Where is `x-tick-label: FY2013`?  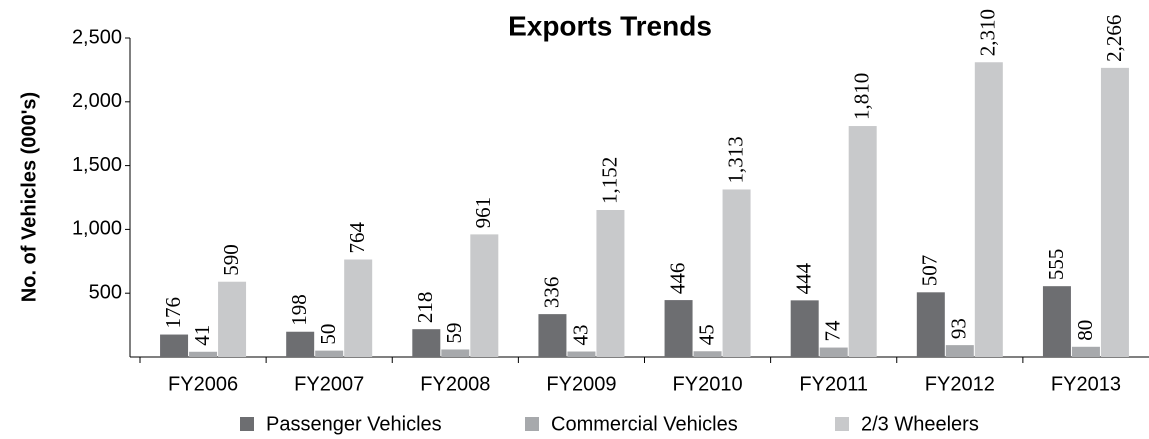
x-tick-label: FY2013 is located at coordinates (1086, 384).